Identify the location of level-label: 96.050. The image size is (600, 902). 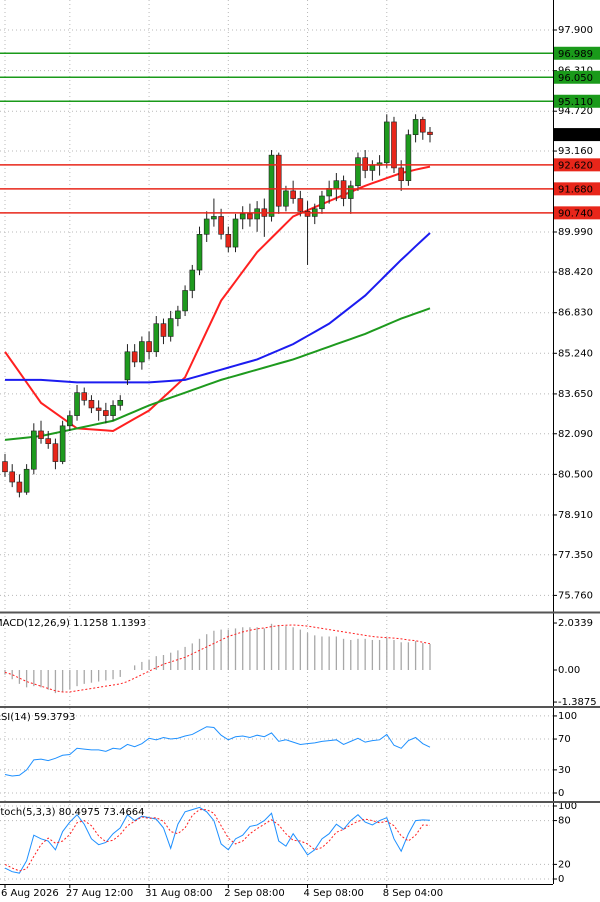
(575, 78).